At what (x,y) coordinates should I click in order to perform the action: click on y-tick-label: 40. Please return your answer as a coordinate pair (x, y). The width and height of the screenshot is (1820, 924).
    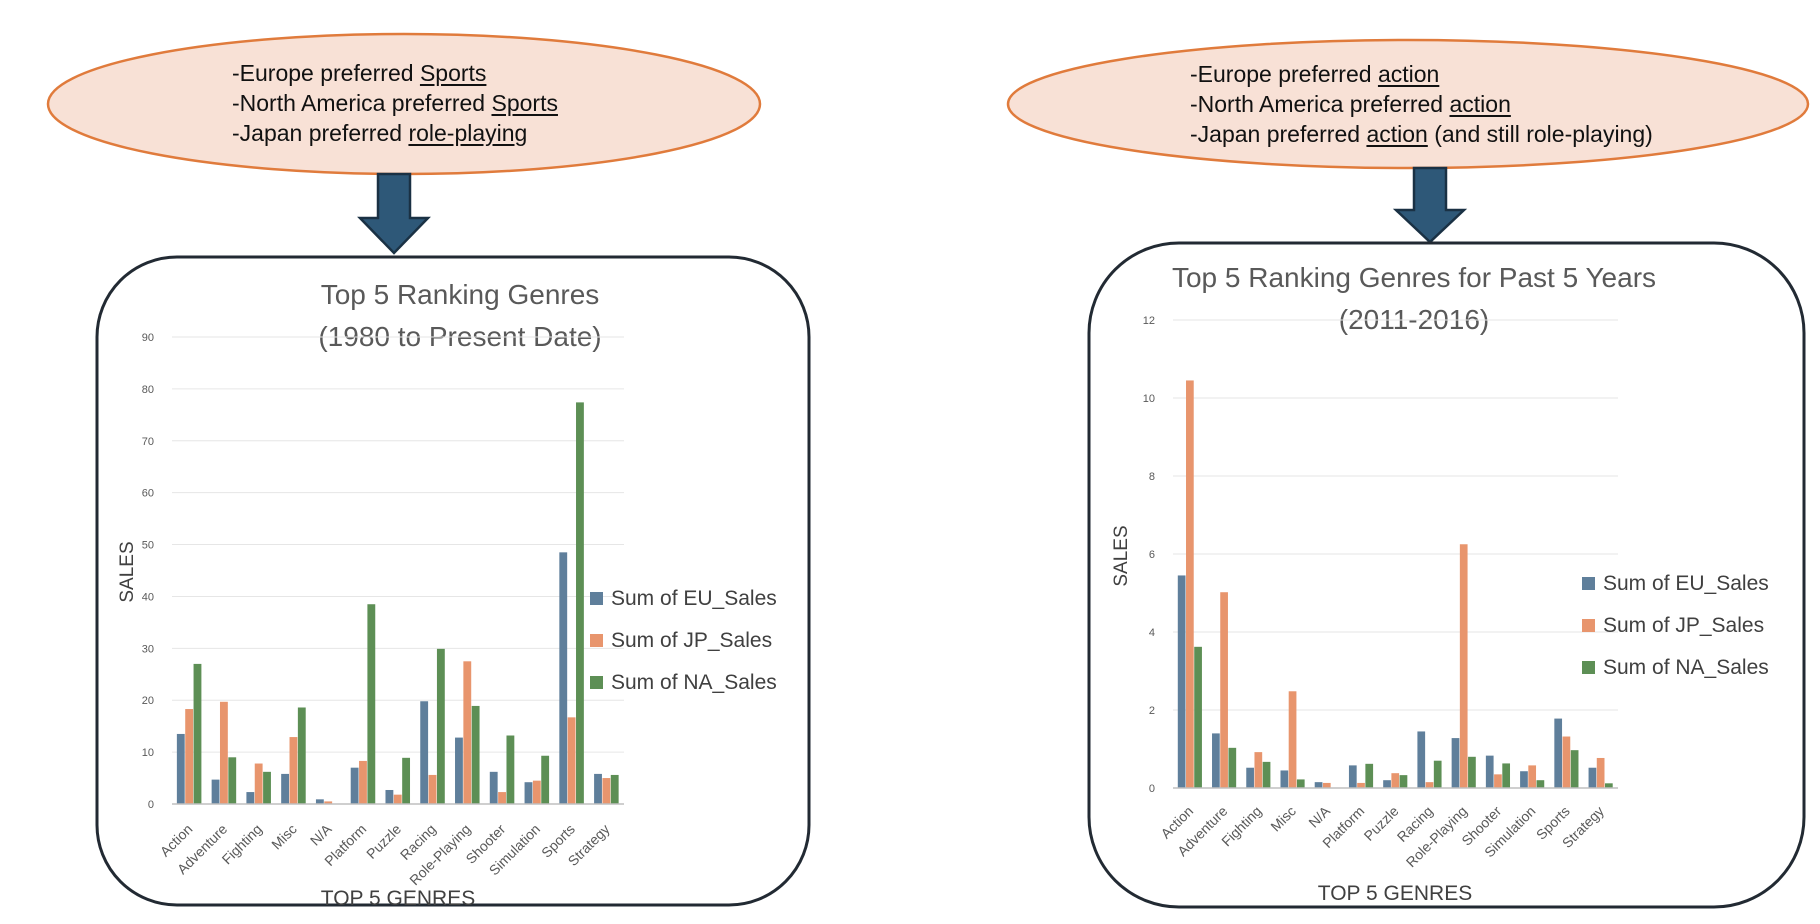
    Looking at the image, I should click on (148, 597).